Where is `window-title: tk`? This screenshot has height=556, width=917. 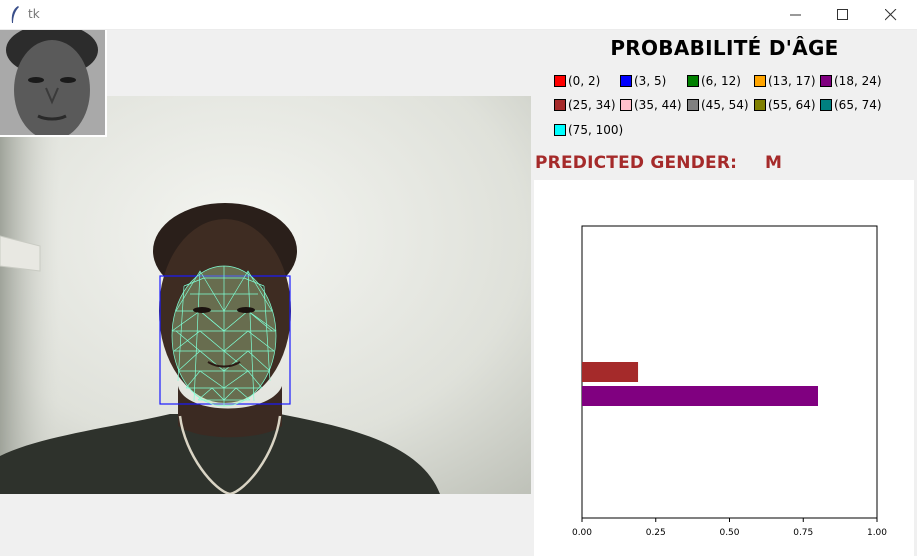
window-title: tk is located at coordinates (34, 14).